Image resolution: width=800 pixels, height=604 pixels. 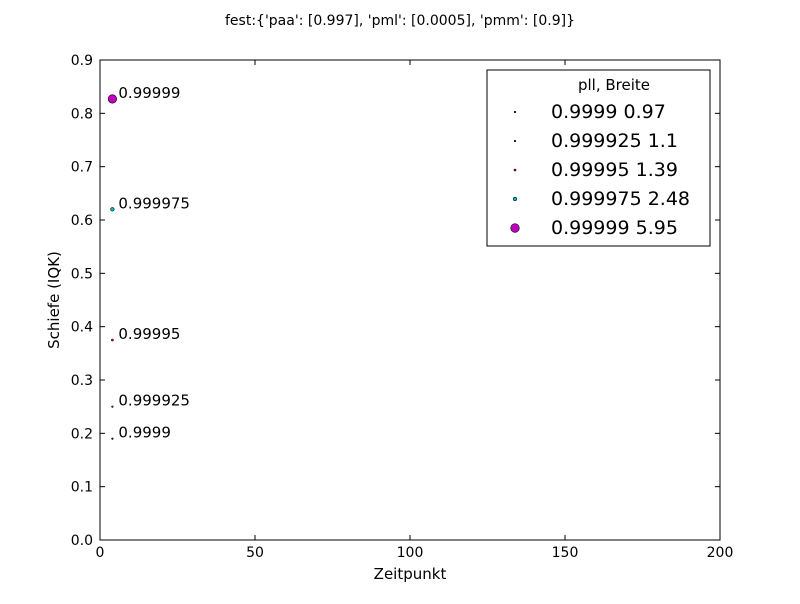 What do you see at coordinates (100, 553) in the screenshot?
I see `x-tick-label: 0` at bounding box center [100, 553].